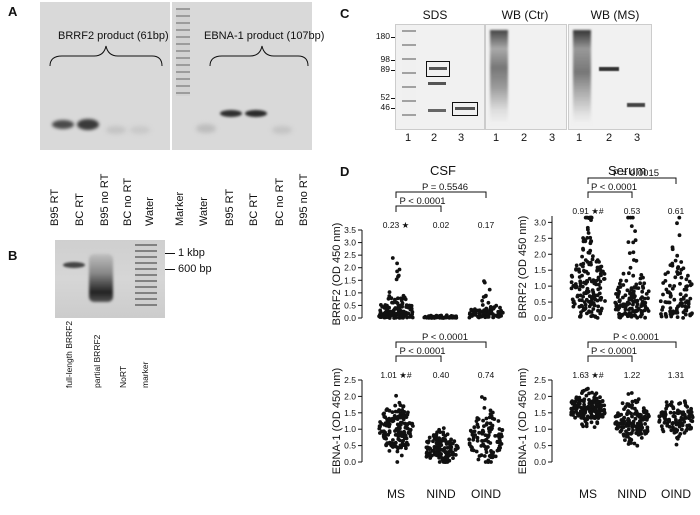  I want to click on marker-tick-600bp, so click(170, 269).